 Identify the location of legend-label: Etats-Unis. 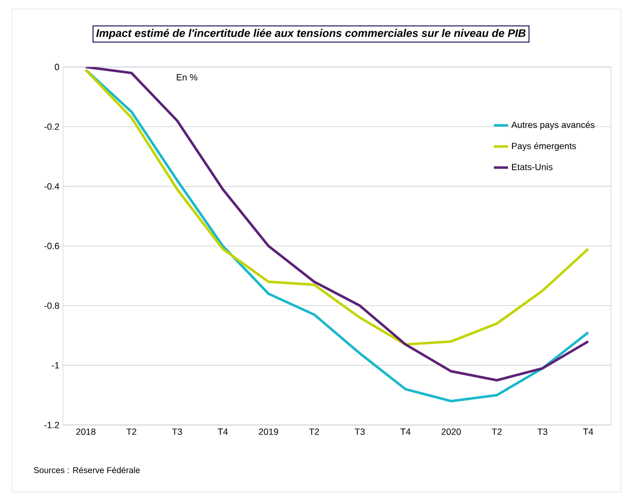
(532, 167).